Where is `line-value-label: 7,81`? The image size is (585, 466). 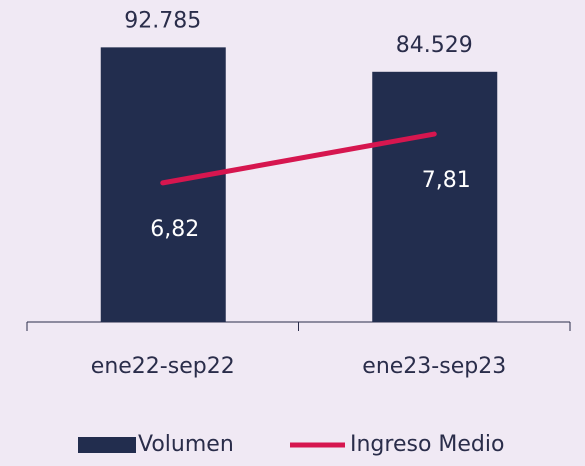 line-value-label: 7,81 is located at coordinates (446, 180).